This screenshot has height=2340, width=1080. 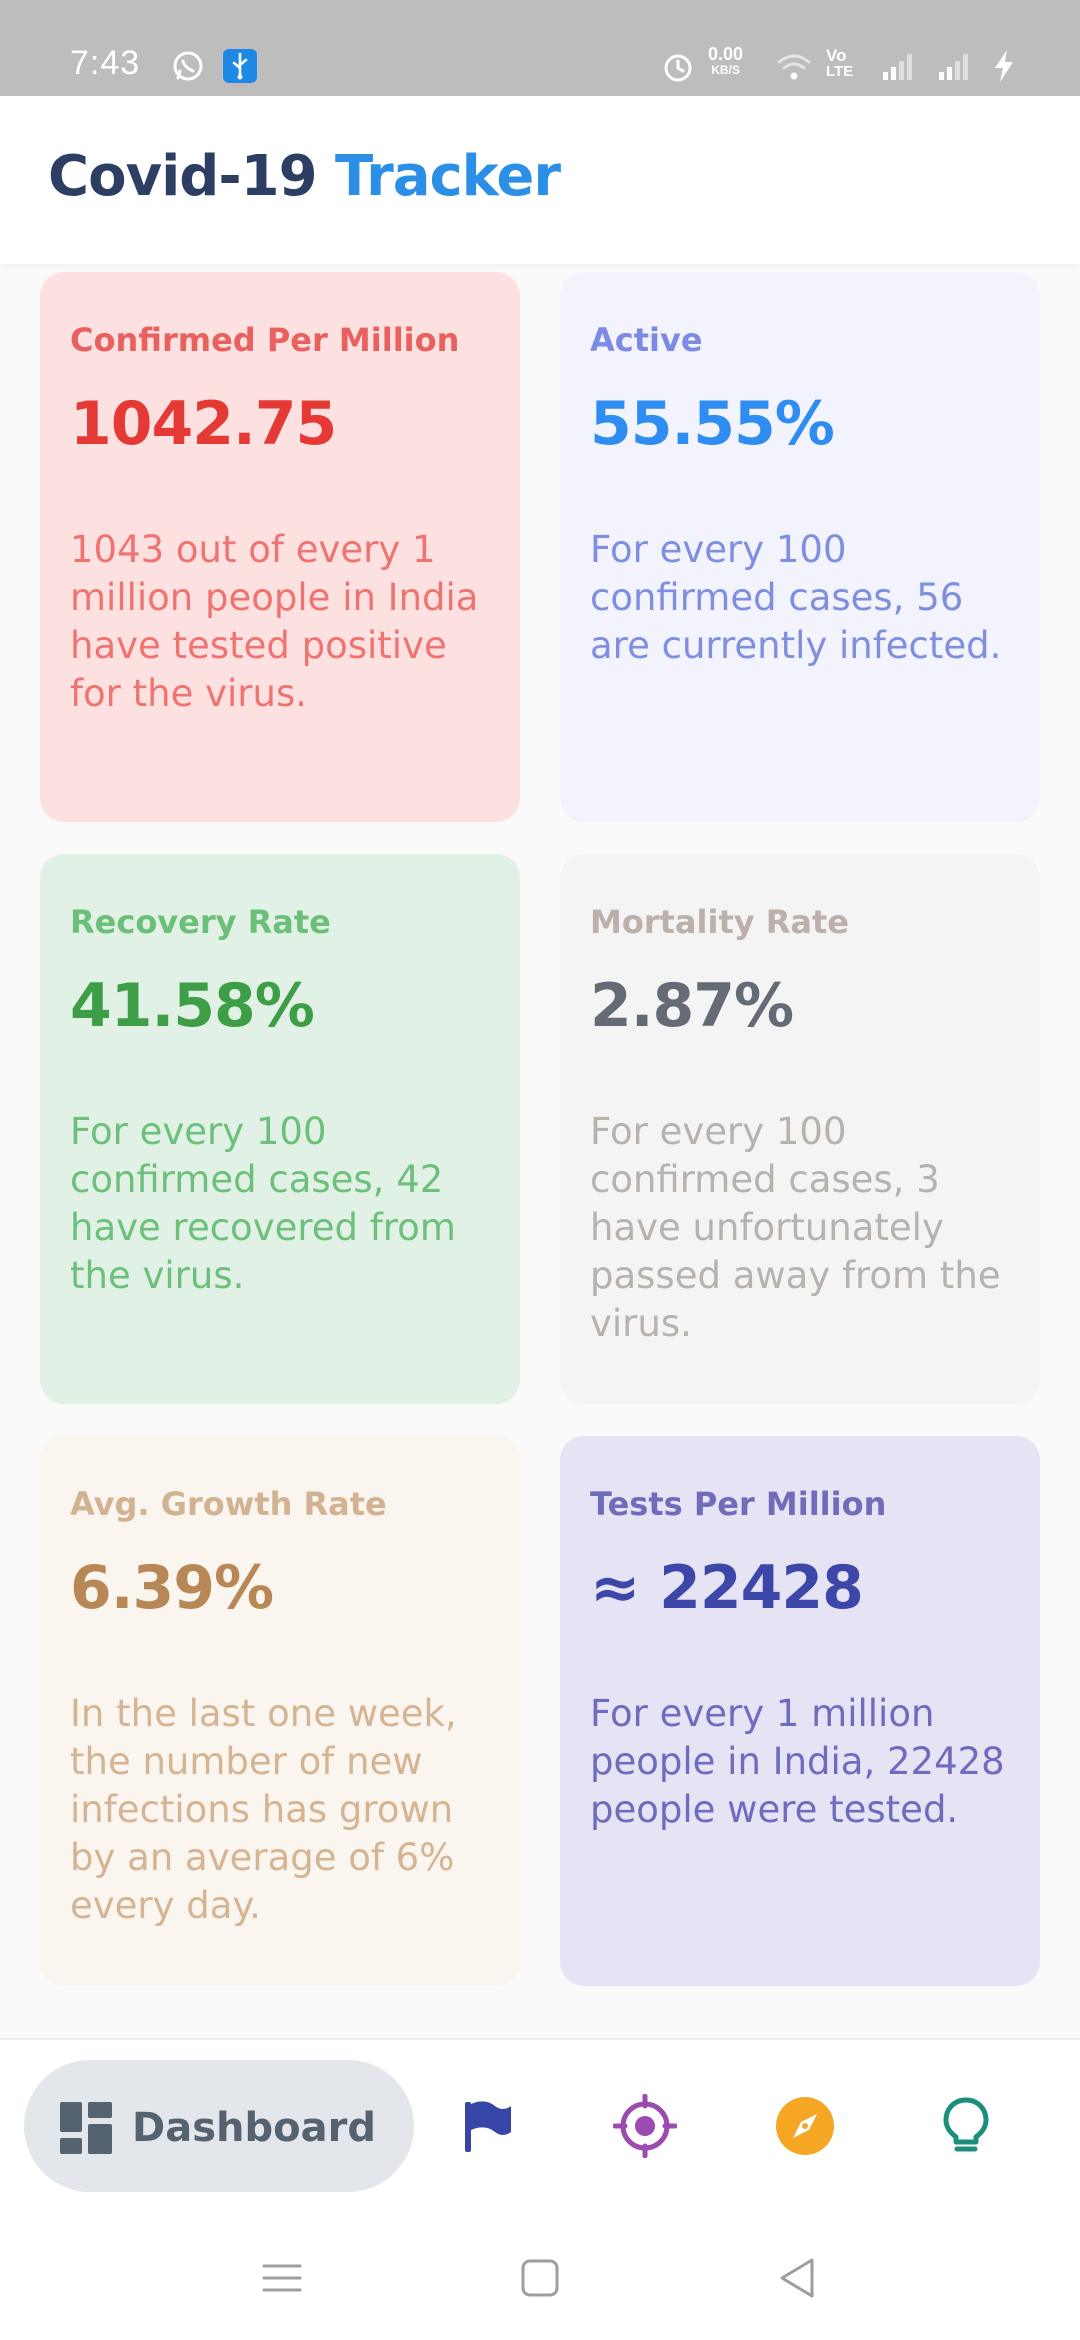 What do you see at coordinates (265, 340) in the screenshot?
I see `card-title: Confirmed Per Million` at bounding box center [265, 340].